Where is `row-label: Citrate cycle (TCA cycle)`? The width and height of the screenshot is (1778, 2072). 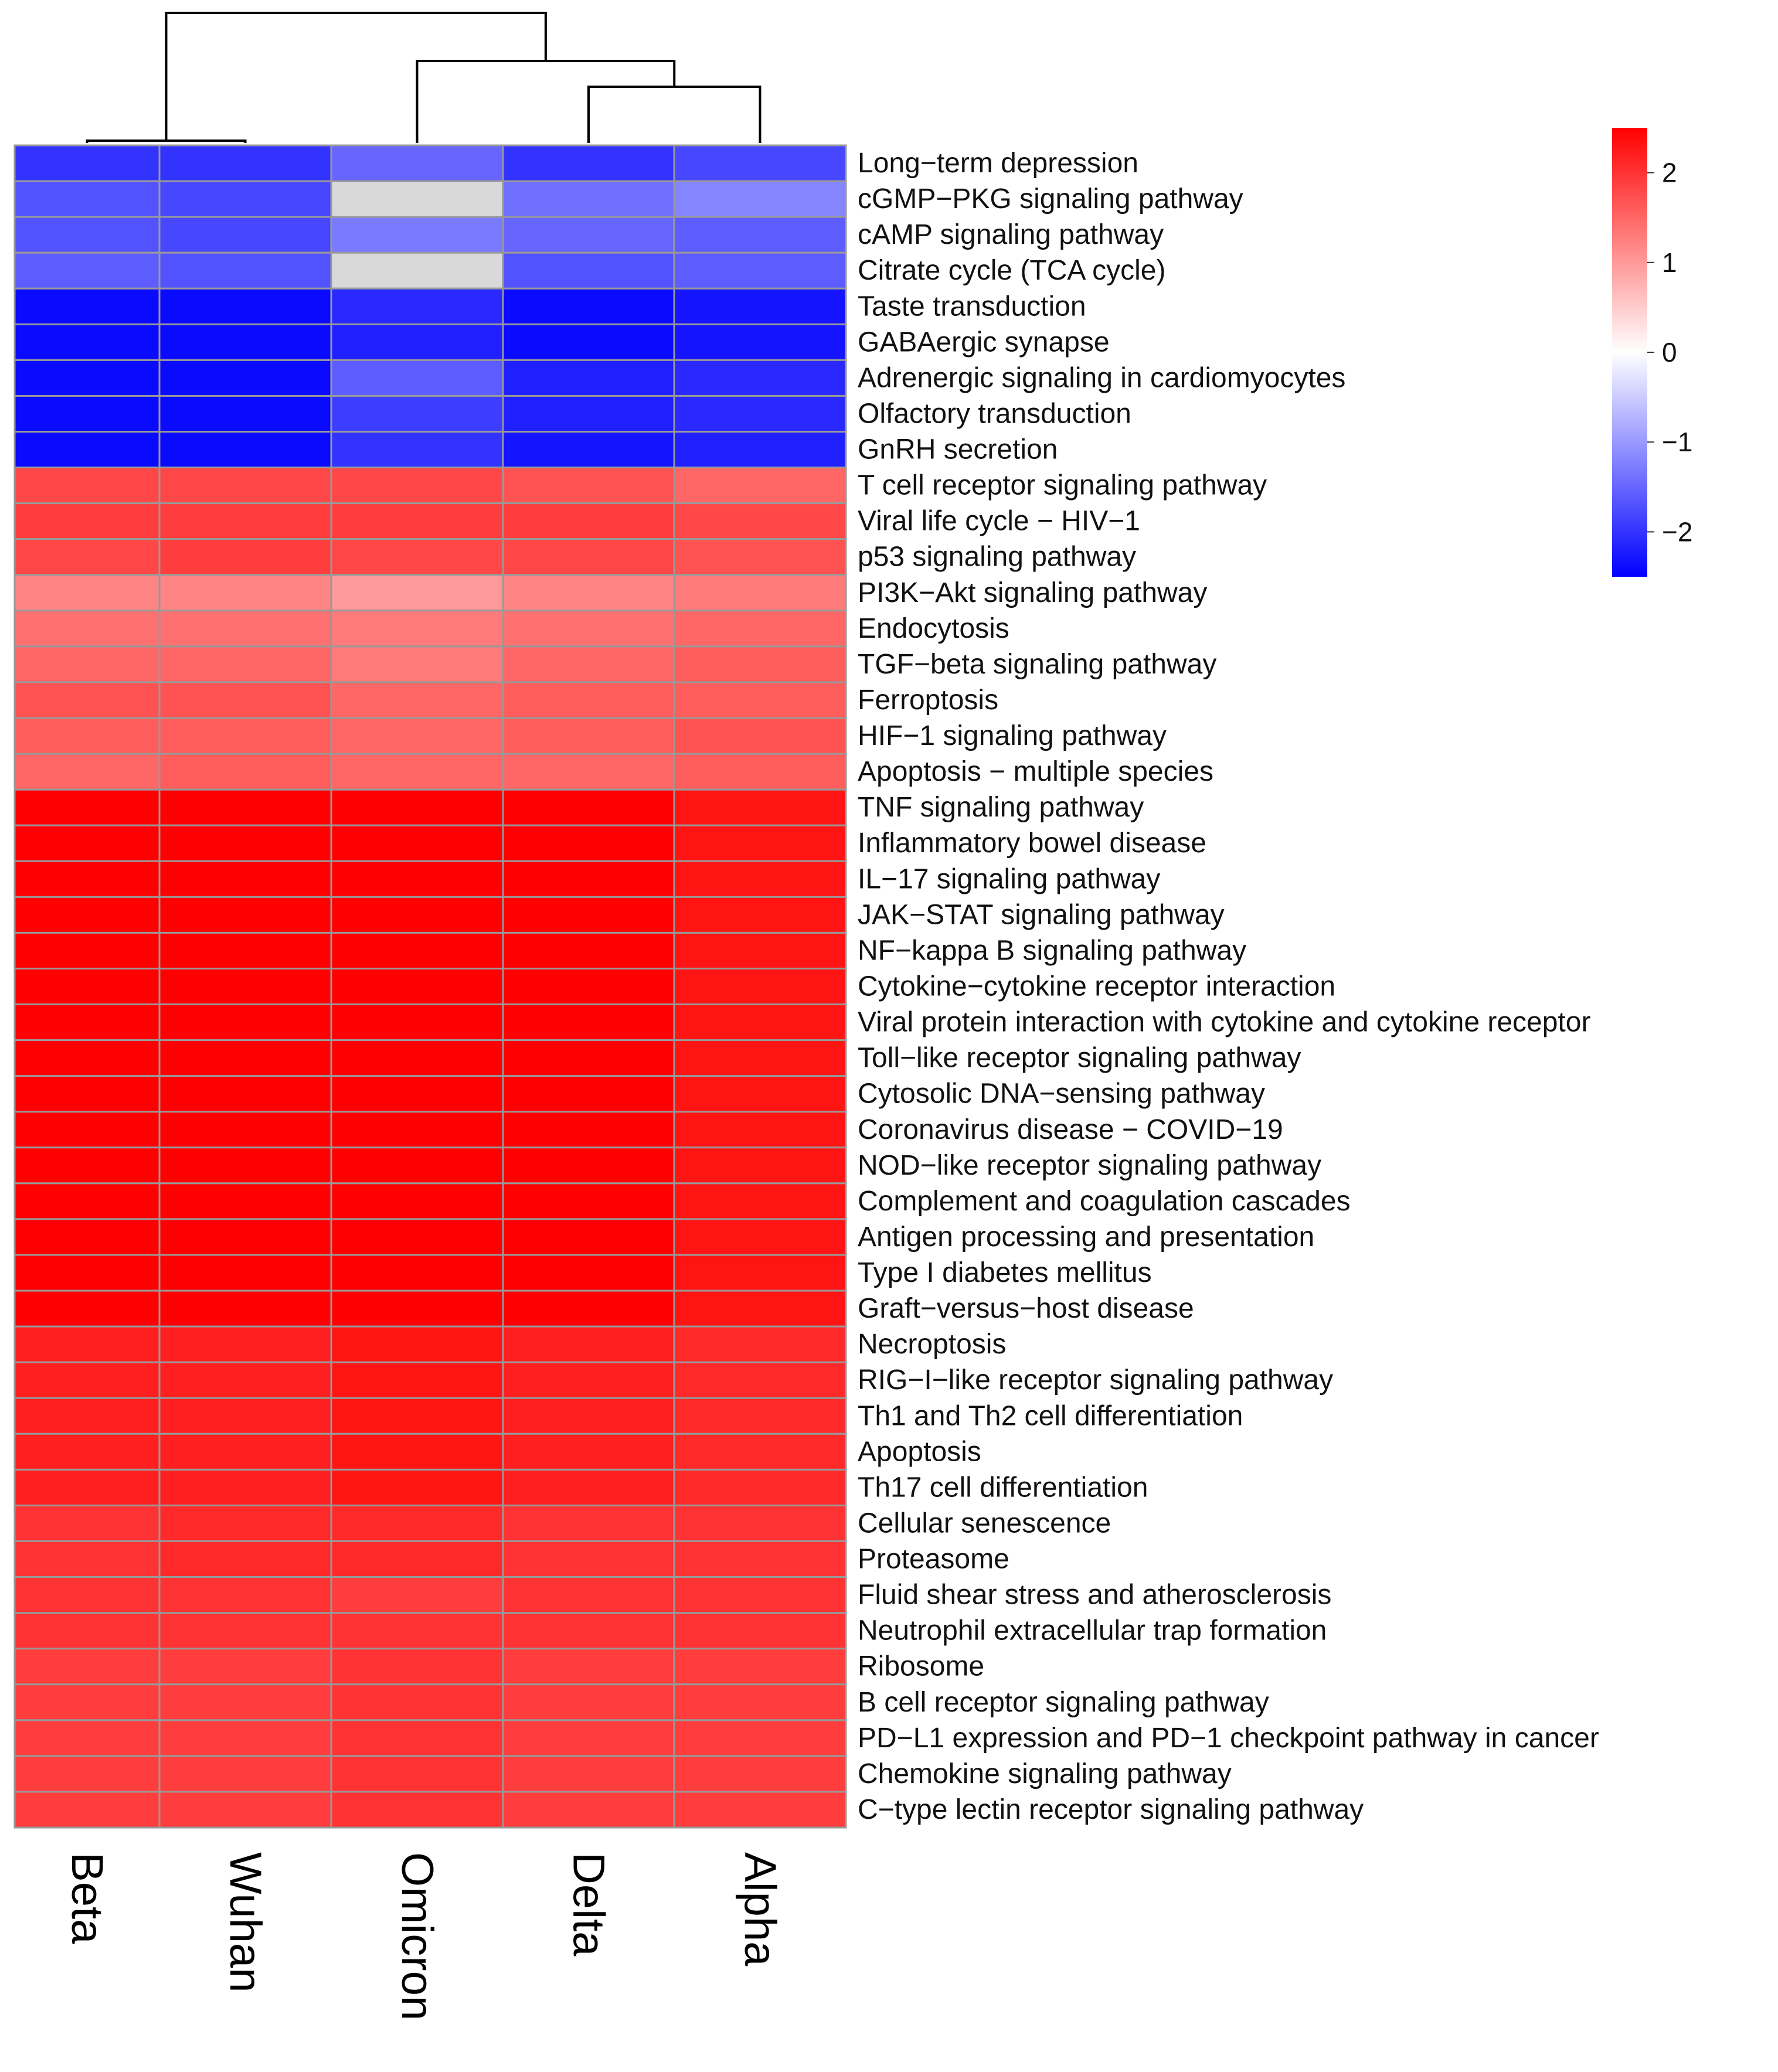
row-label: Citrate cycle (TCA cycle) is located at coordinates (1012, 270).